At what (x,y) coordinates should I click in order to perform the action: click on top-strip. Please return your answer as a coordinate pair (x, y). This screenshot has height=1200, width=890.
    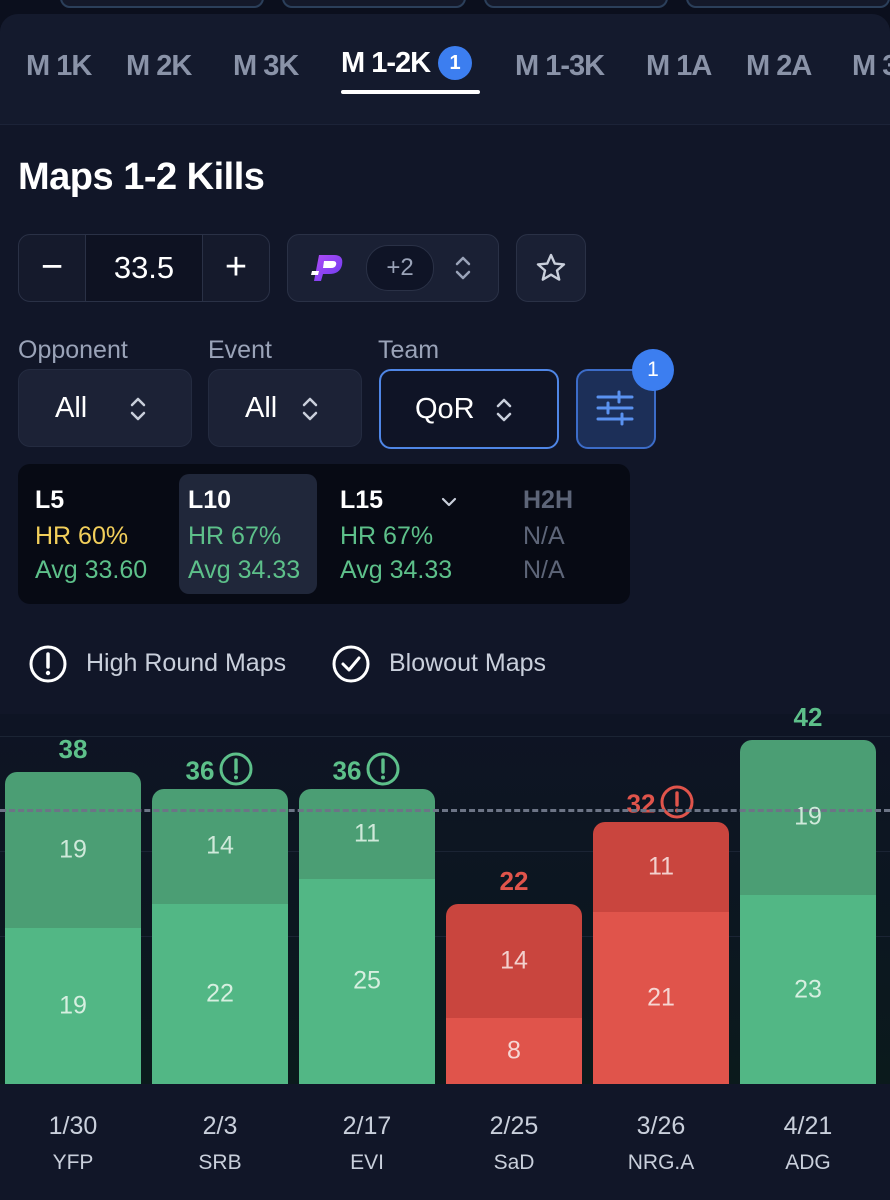
    Looking at the image, I should click on (445, 7).